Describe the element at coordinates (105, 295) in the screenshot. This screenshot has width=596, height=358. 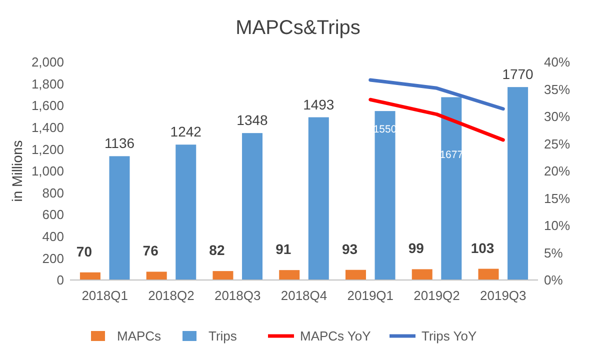
I see `x-tick-label: 2018Q1` at that location.